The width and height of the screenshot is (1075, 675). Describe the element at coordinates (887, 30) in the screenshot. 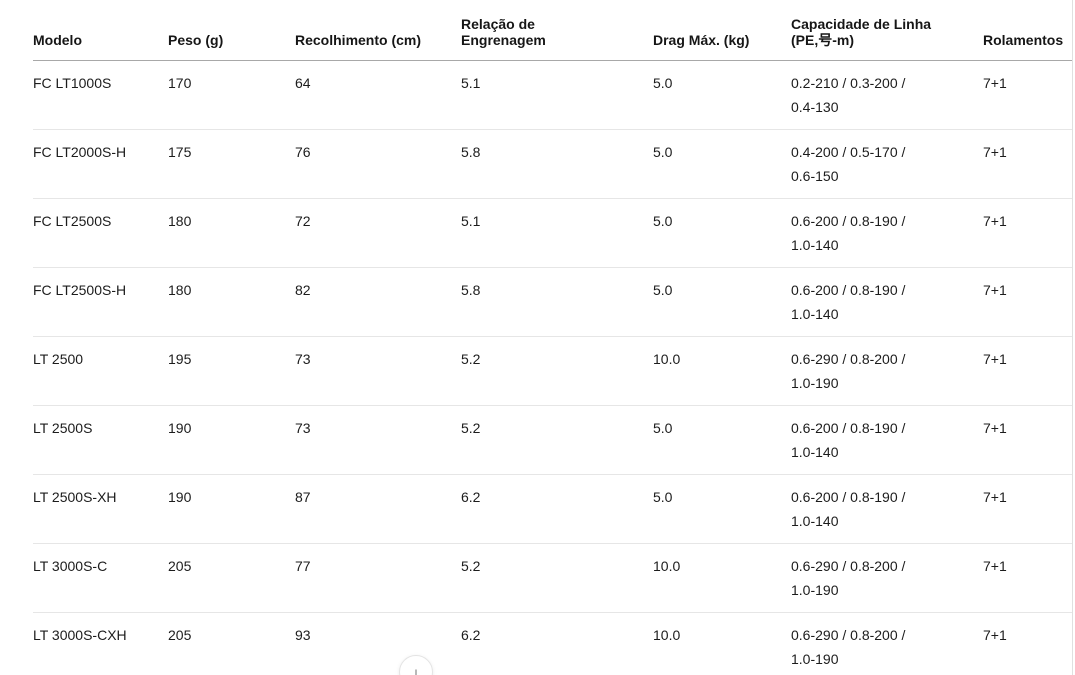

I see `column-header-capacidade: Capacidade de Linha (PE,号-m)` at that location.